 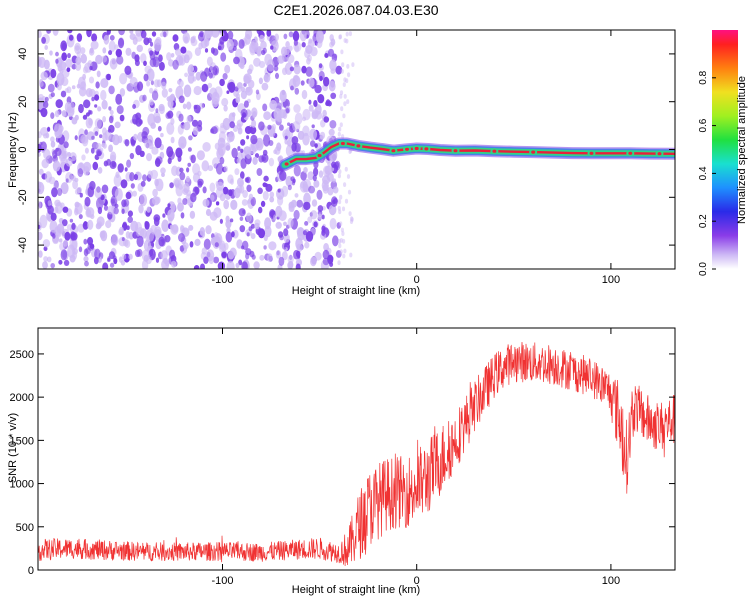 I want to click on x-tick-label: 100, so click(x=611, y=581).